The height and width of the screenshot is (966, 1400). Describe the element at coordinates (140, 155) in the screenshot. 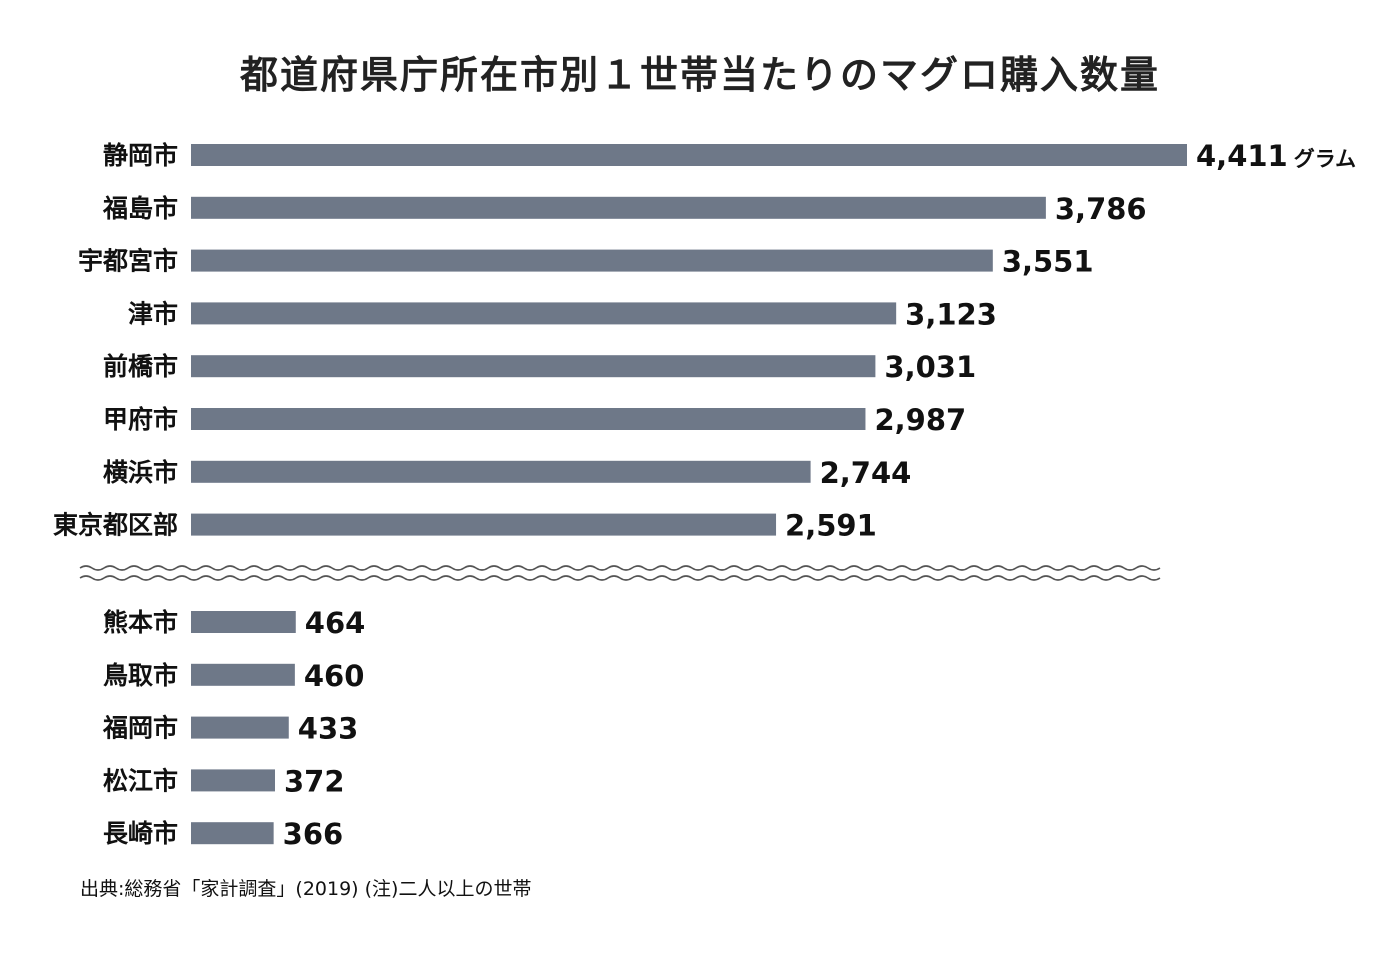

I see `top-category-label: 静岡市` at that location.